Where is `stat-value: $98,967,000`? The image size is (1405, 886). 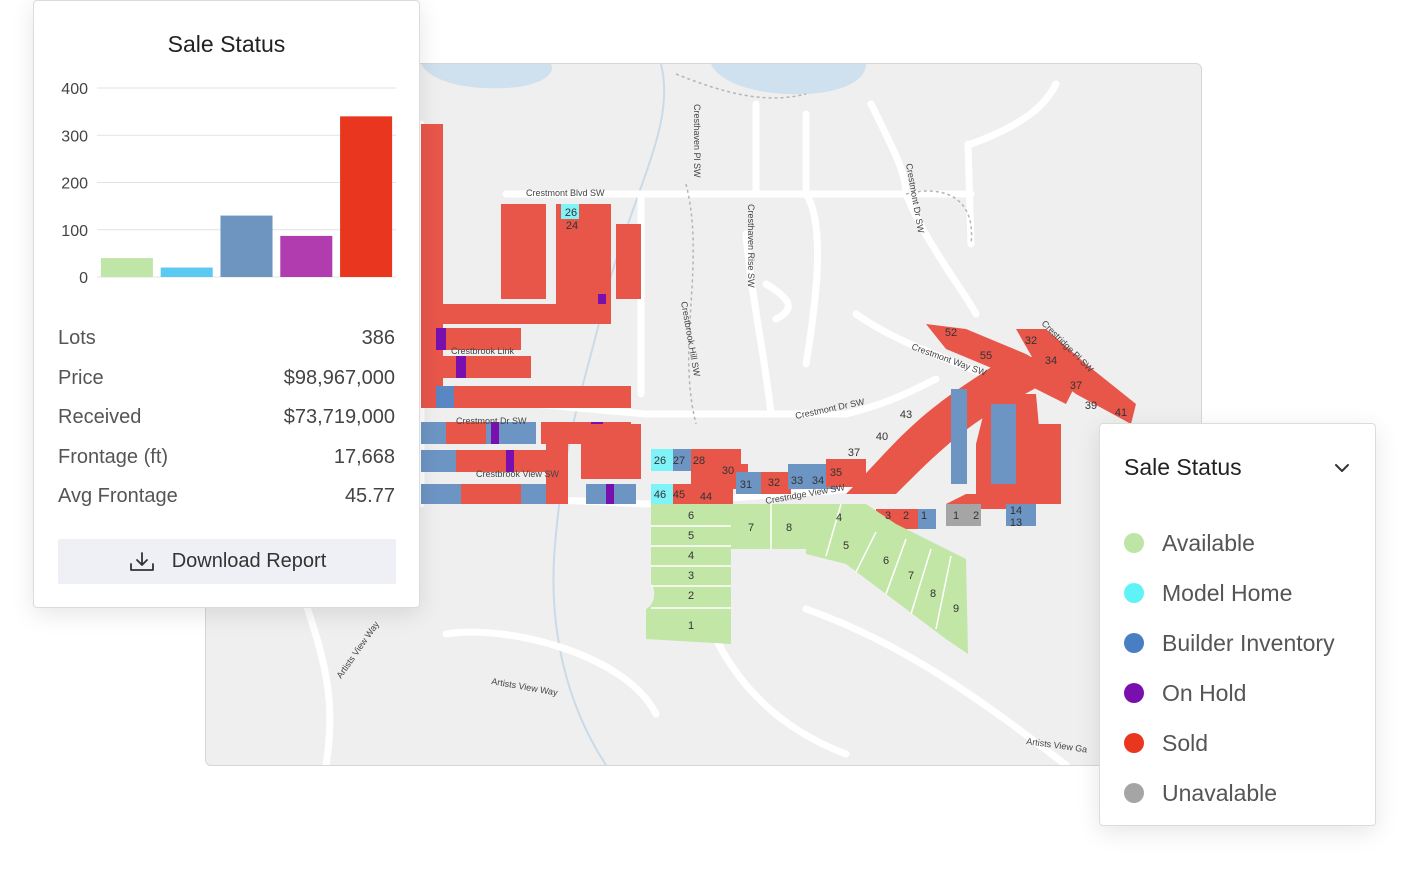 stat-value: $98,967,000 is located at coordinates (339, 377).